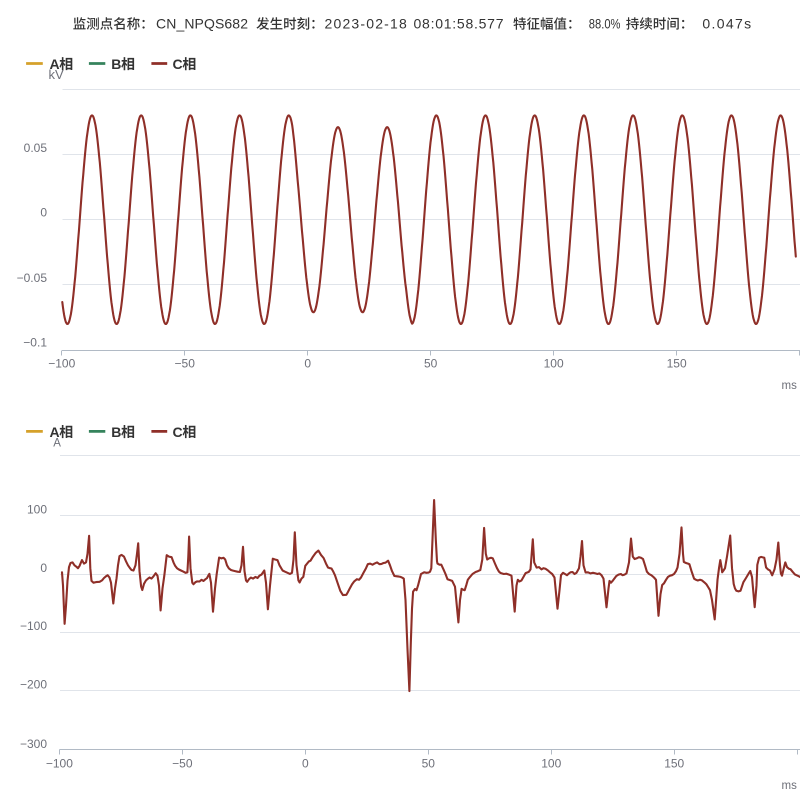  Describe the element at coordinates (459, 24) in the screenshot. I see `svg-text: 08:01:58.577` at that location.